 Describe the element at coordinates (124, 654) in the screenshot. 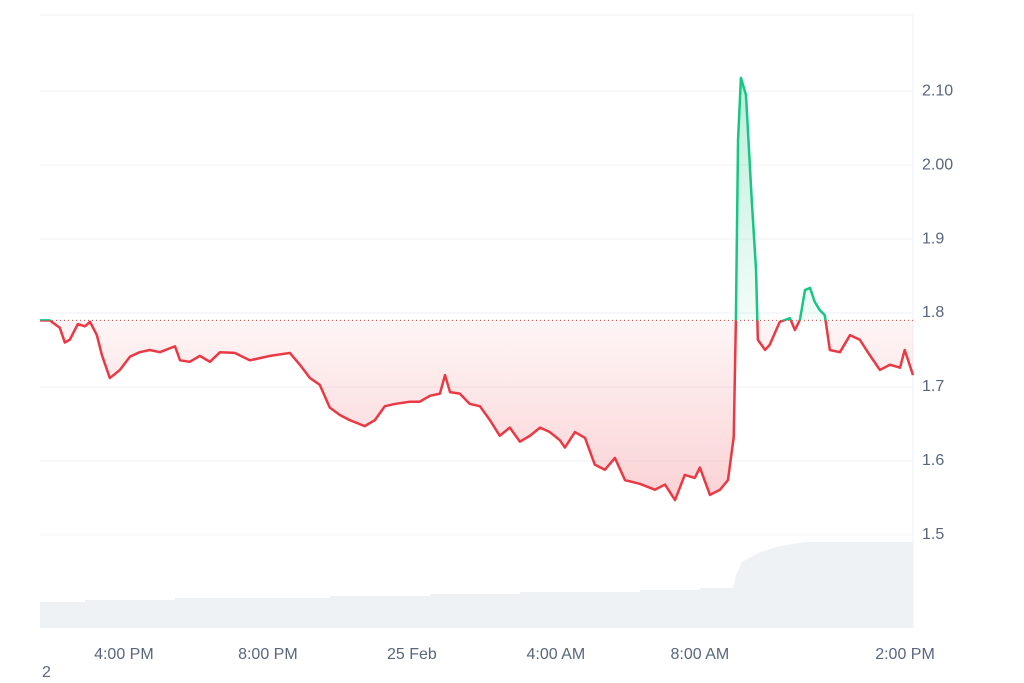

I see `x-tick-label: 4:00 PM` at that location.